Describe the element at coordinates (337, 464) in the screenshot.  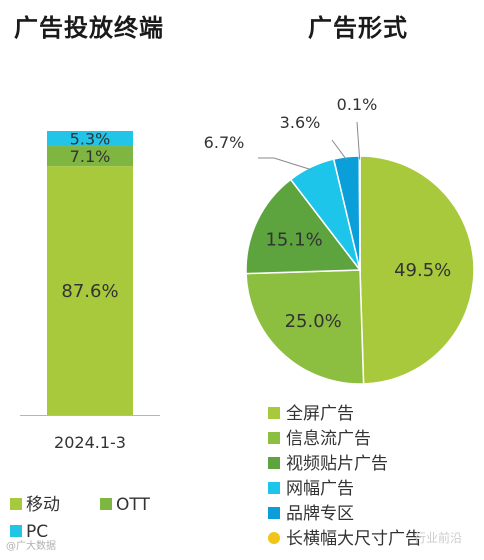
I see `pie-legend-label-2: 视频贴片广告` at that location.